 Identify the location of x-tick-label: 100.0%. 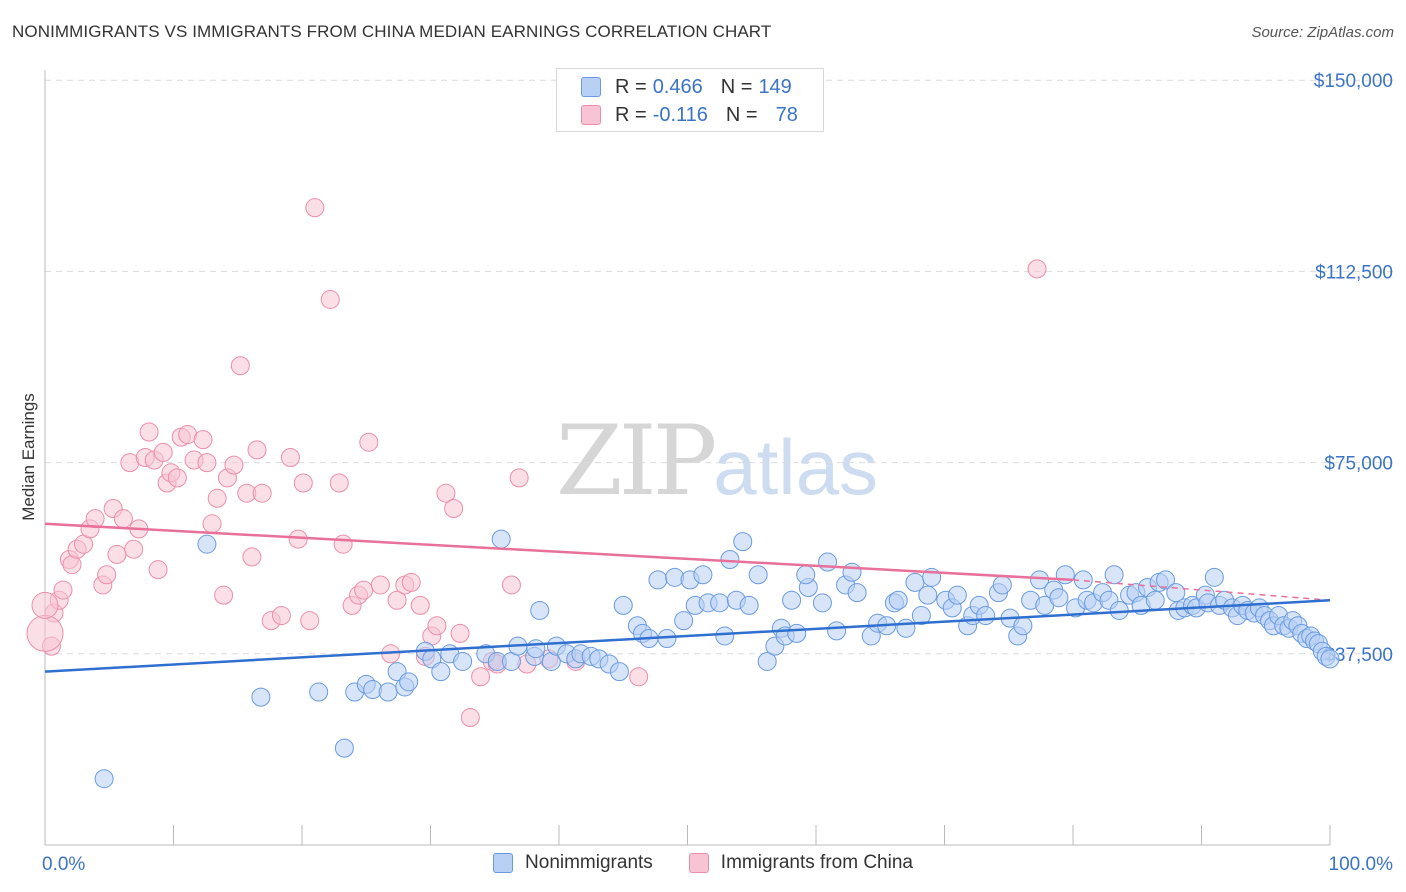
(1361, 864).